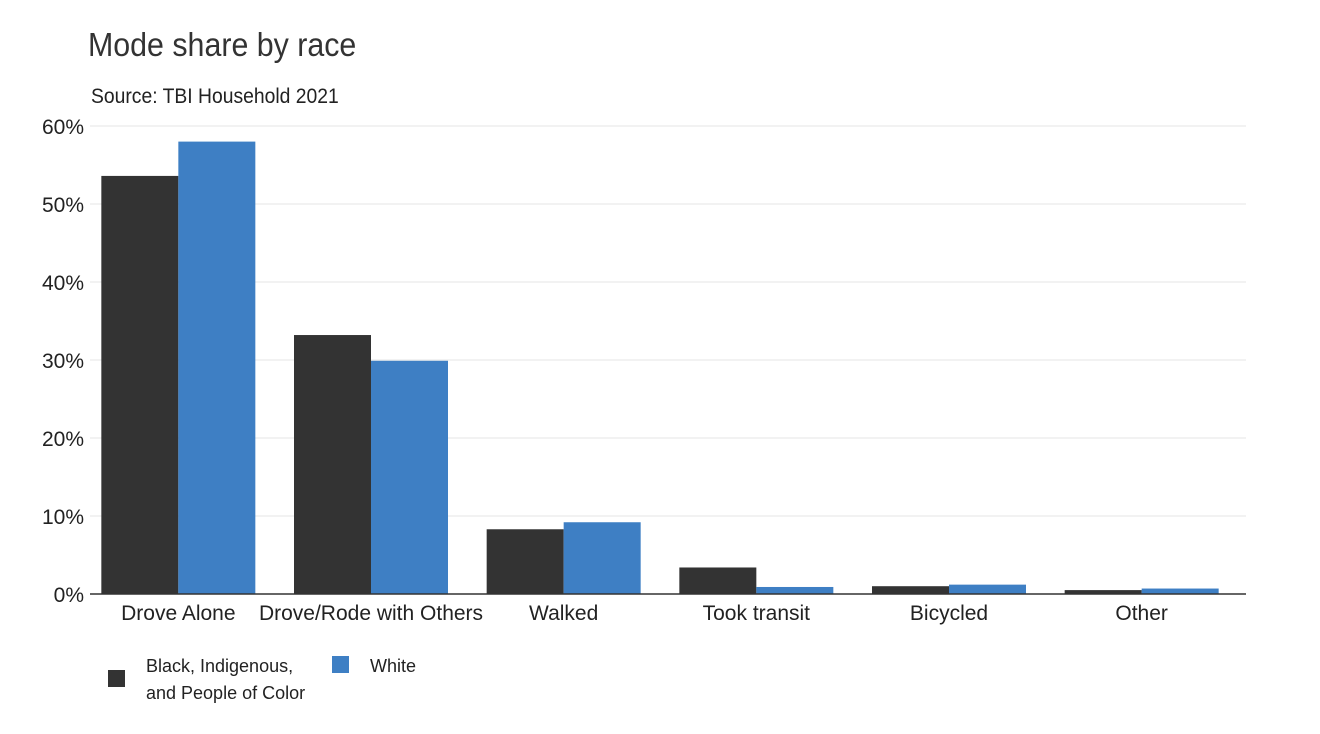 The width and height of the screenshot is (1320, 734). What do you see at coordinates (63, 361) in the screenshot?
I see `y-tick-label: 30%` at bounding box center [63, 361].